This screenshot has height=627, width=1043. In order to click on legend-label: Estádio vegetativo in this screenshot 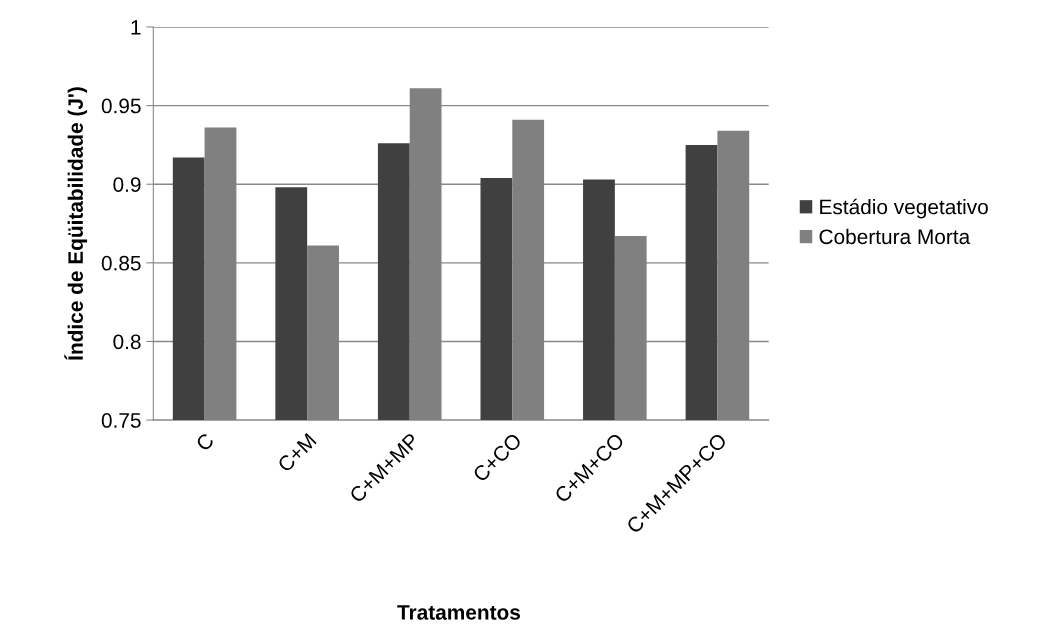, I will do `click(904, 208)`.